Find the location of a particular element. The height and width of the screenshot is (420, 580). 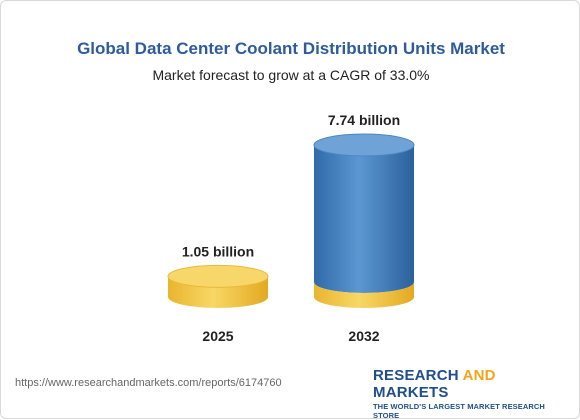

bar-base-2032 is located at coordinates (364, 295).